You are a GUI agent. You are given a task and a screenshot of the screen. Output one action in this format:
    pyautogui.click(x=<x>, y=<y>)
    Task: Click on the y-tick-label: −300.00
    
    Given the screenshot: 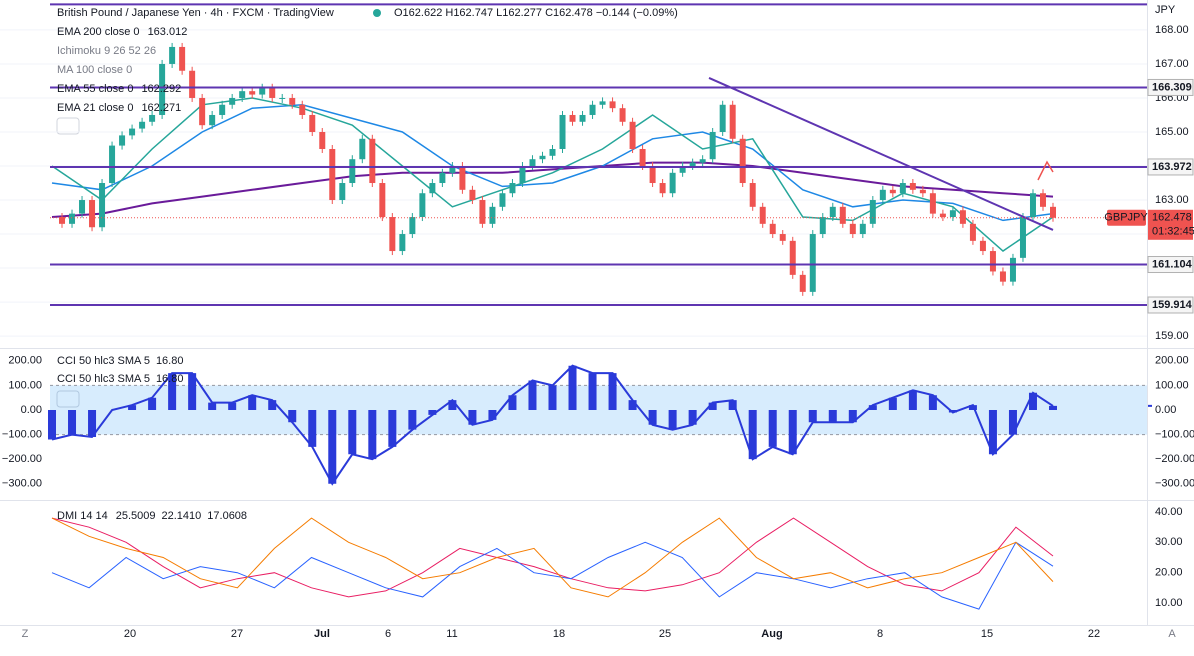 What is the action you would take?
    pyautogui.click(x=1174, y=484)
    